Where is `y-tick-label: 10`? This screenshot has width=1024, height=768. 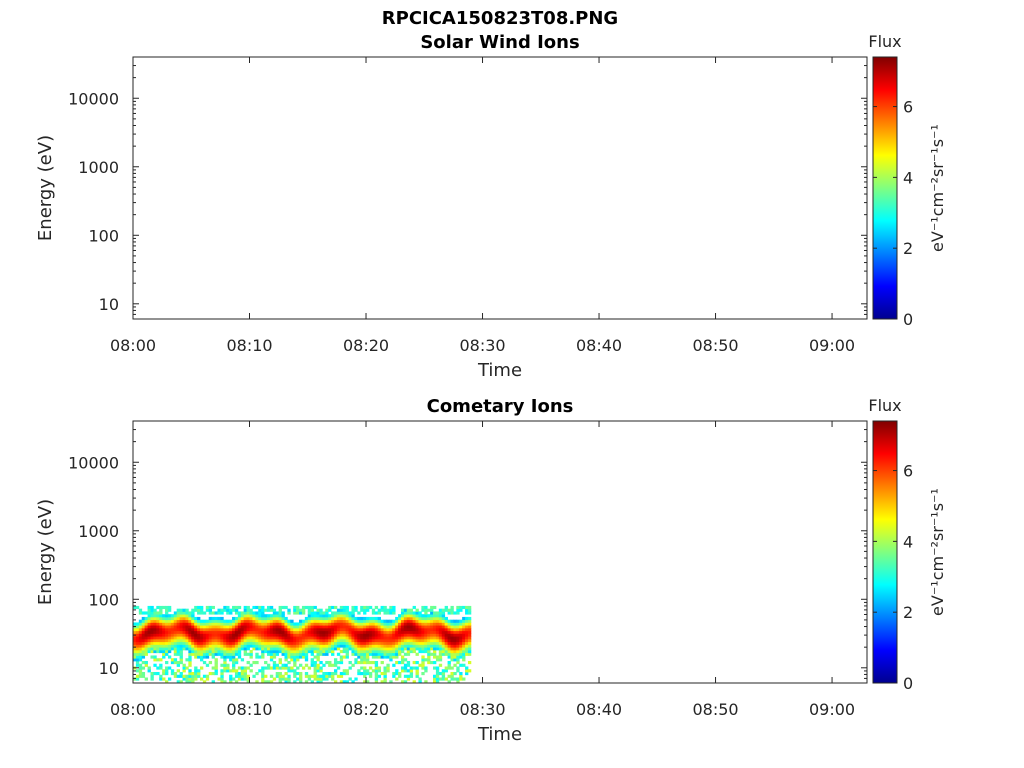 y-tick-label: 10 is located at coordinates (109, 668).